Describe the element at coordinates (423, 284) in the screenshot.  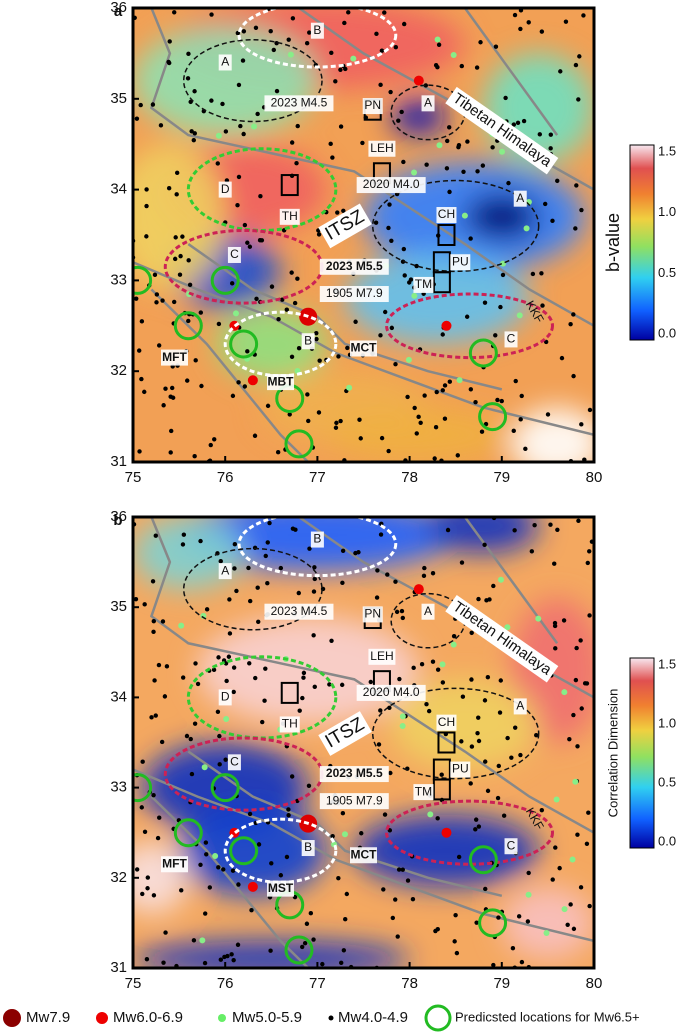
I see `annotation: TM` at that location.